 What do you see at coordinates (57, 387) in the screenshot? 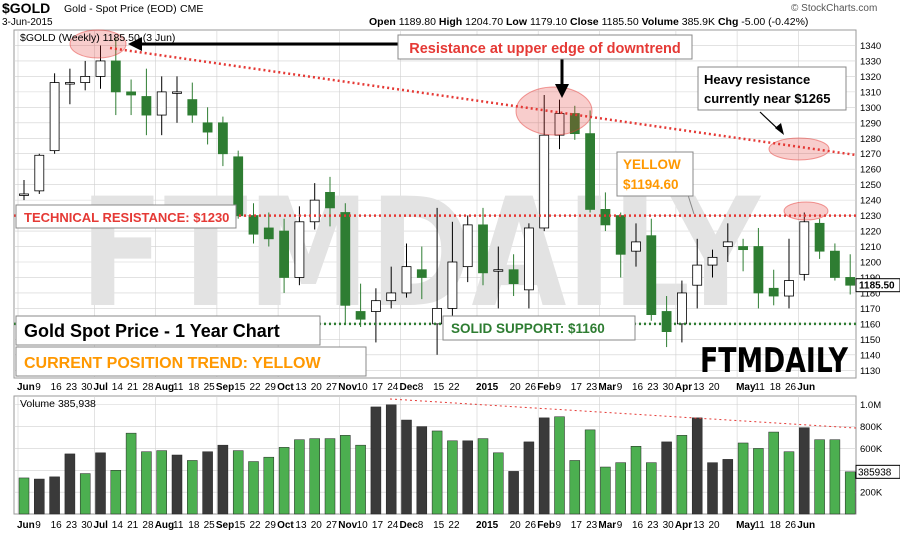
I see `x-tick-label: 16` at bounding box center [57, 387].